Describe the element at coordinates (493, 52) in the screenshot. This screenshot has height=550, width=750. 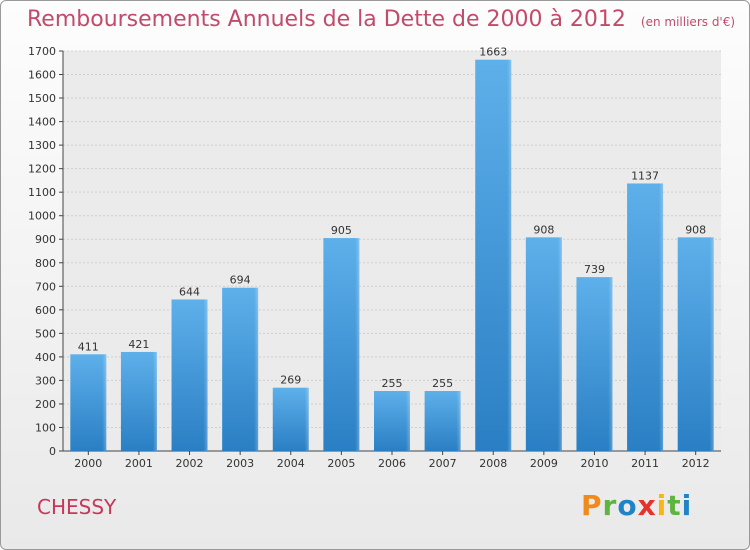
I see `data-label: 1663` at that location.